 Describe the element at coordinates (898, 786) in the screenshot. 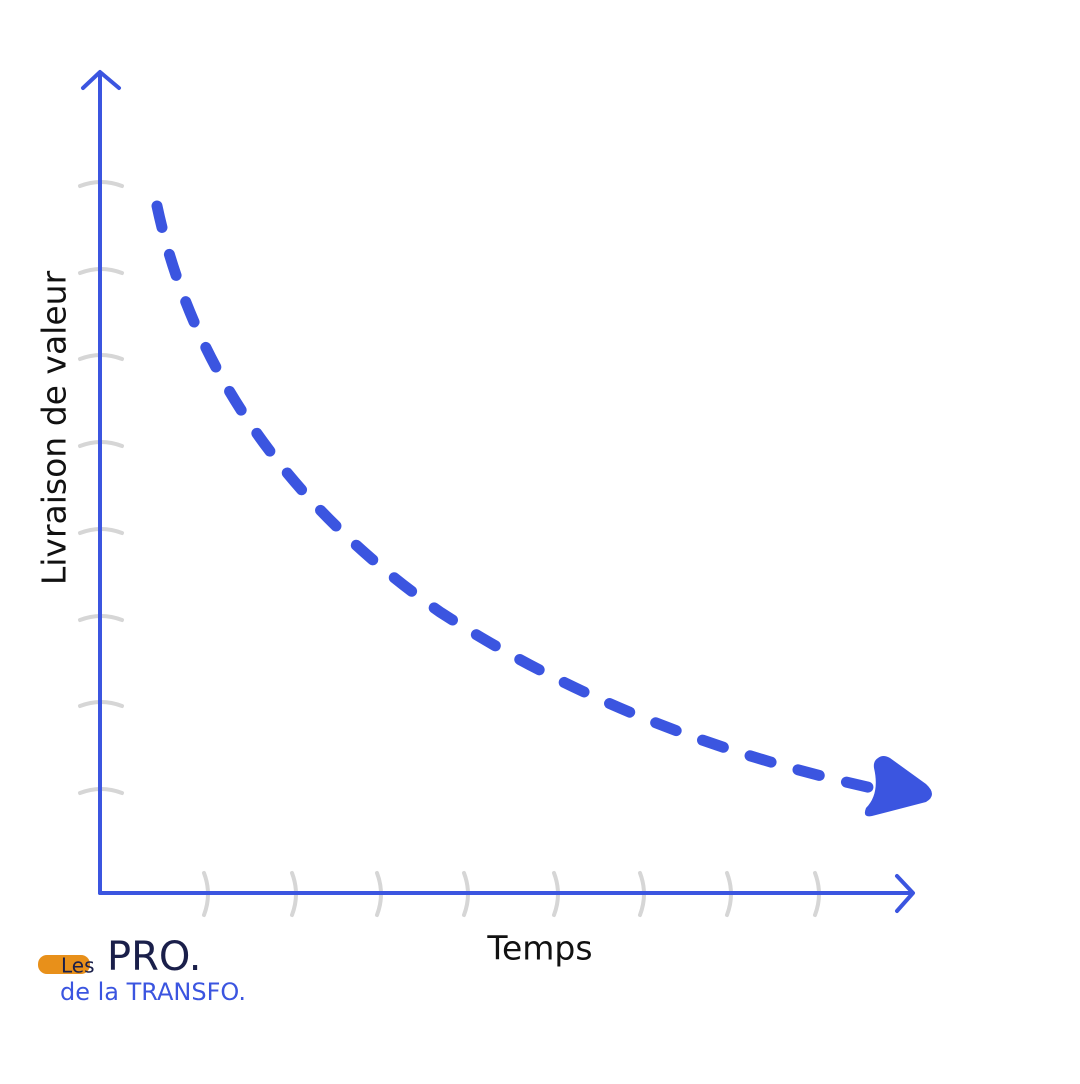

I see `trend-arrowhead` at that location.